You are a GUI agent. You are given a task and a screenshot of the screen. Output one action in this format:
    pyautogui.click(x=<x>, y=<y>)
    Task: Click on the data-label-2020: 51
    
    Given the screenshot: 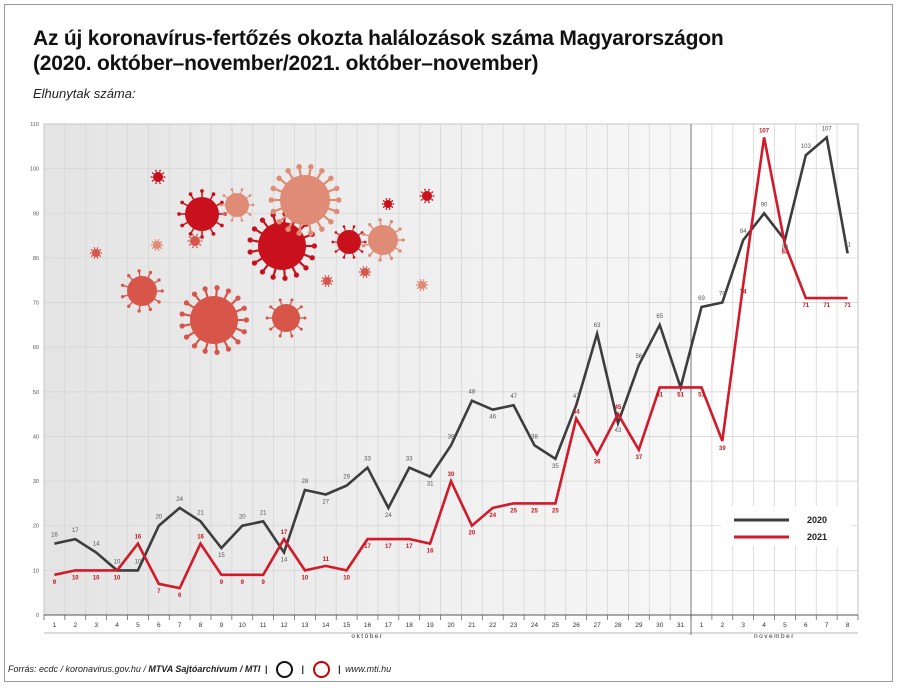 What is the action you would take?
    pyautogui.click(x=680, y=395)
    